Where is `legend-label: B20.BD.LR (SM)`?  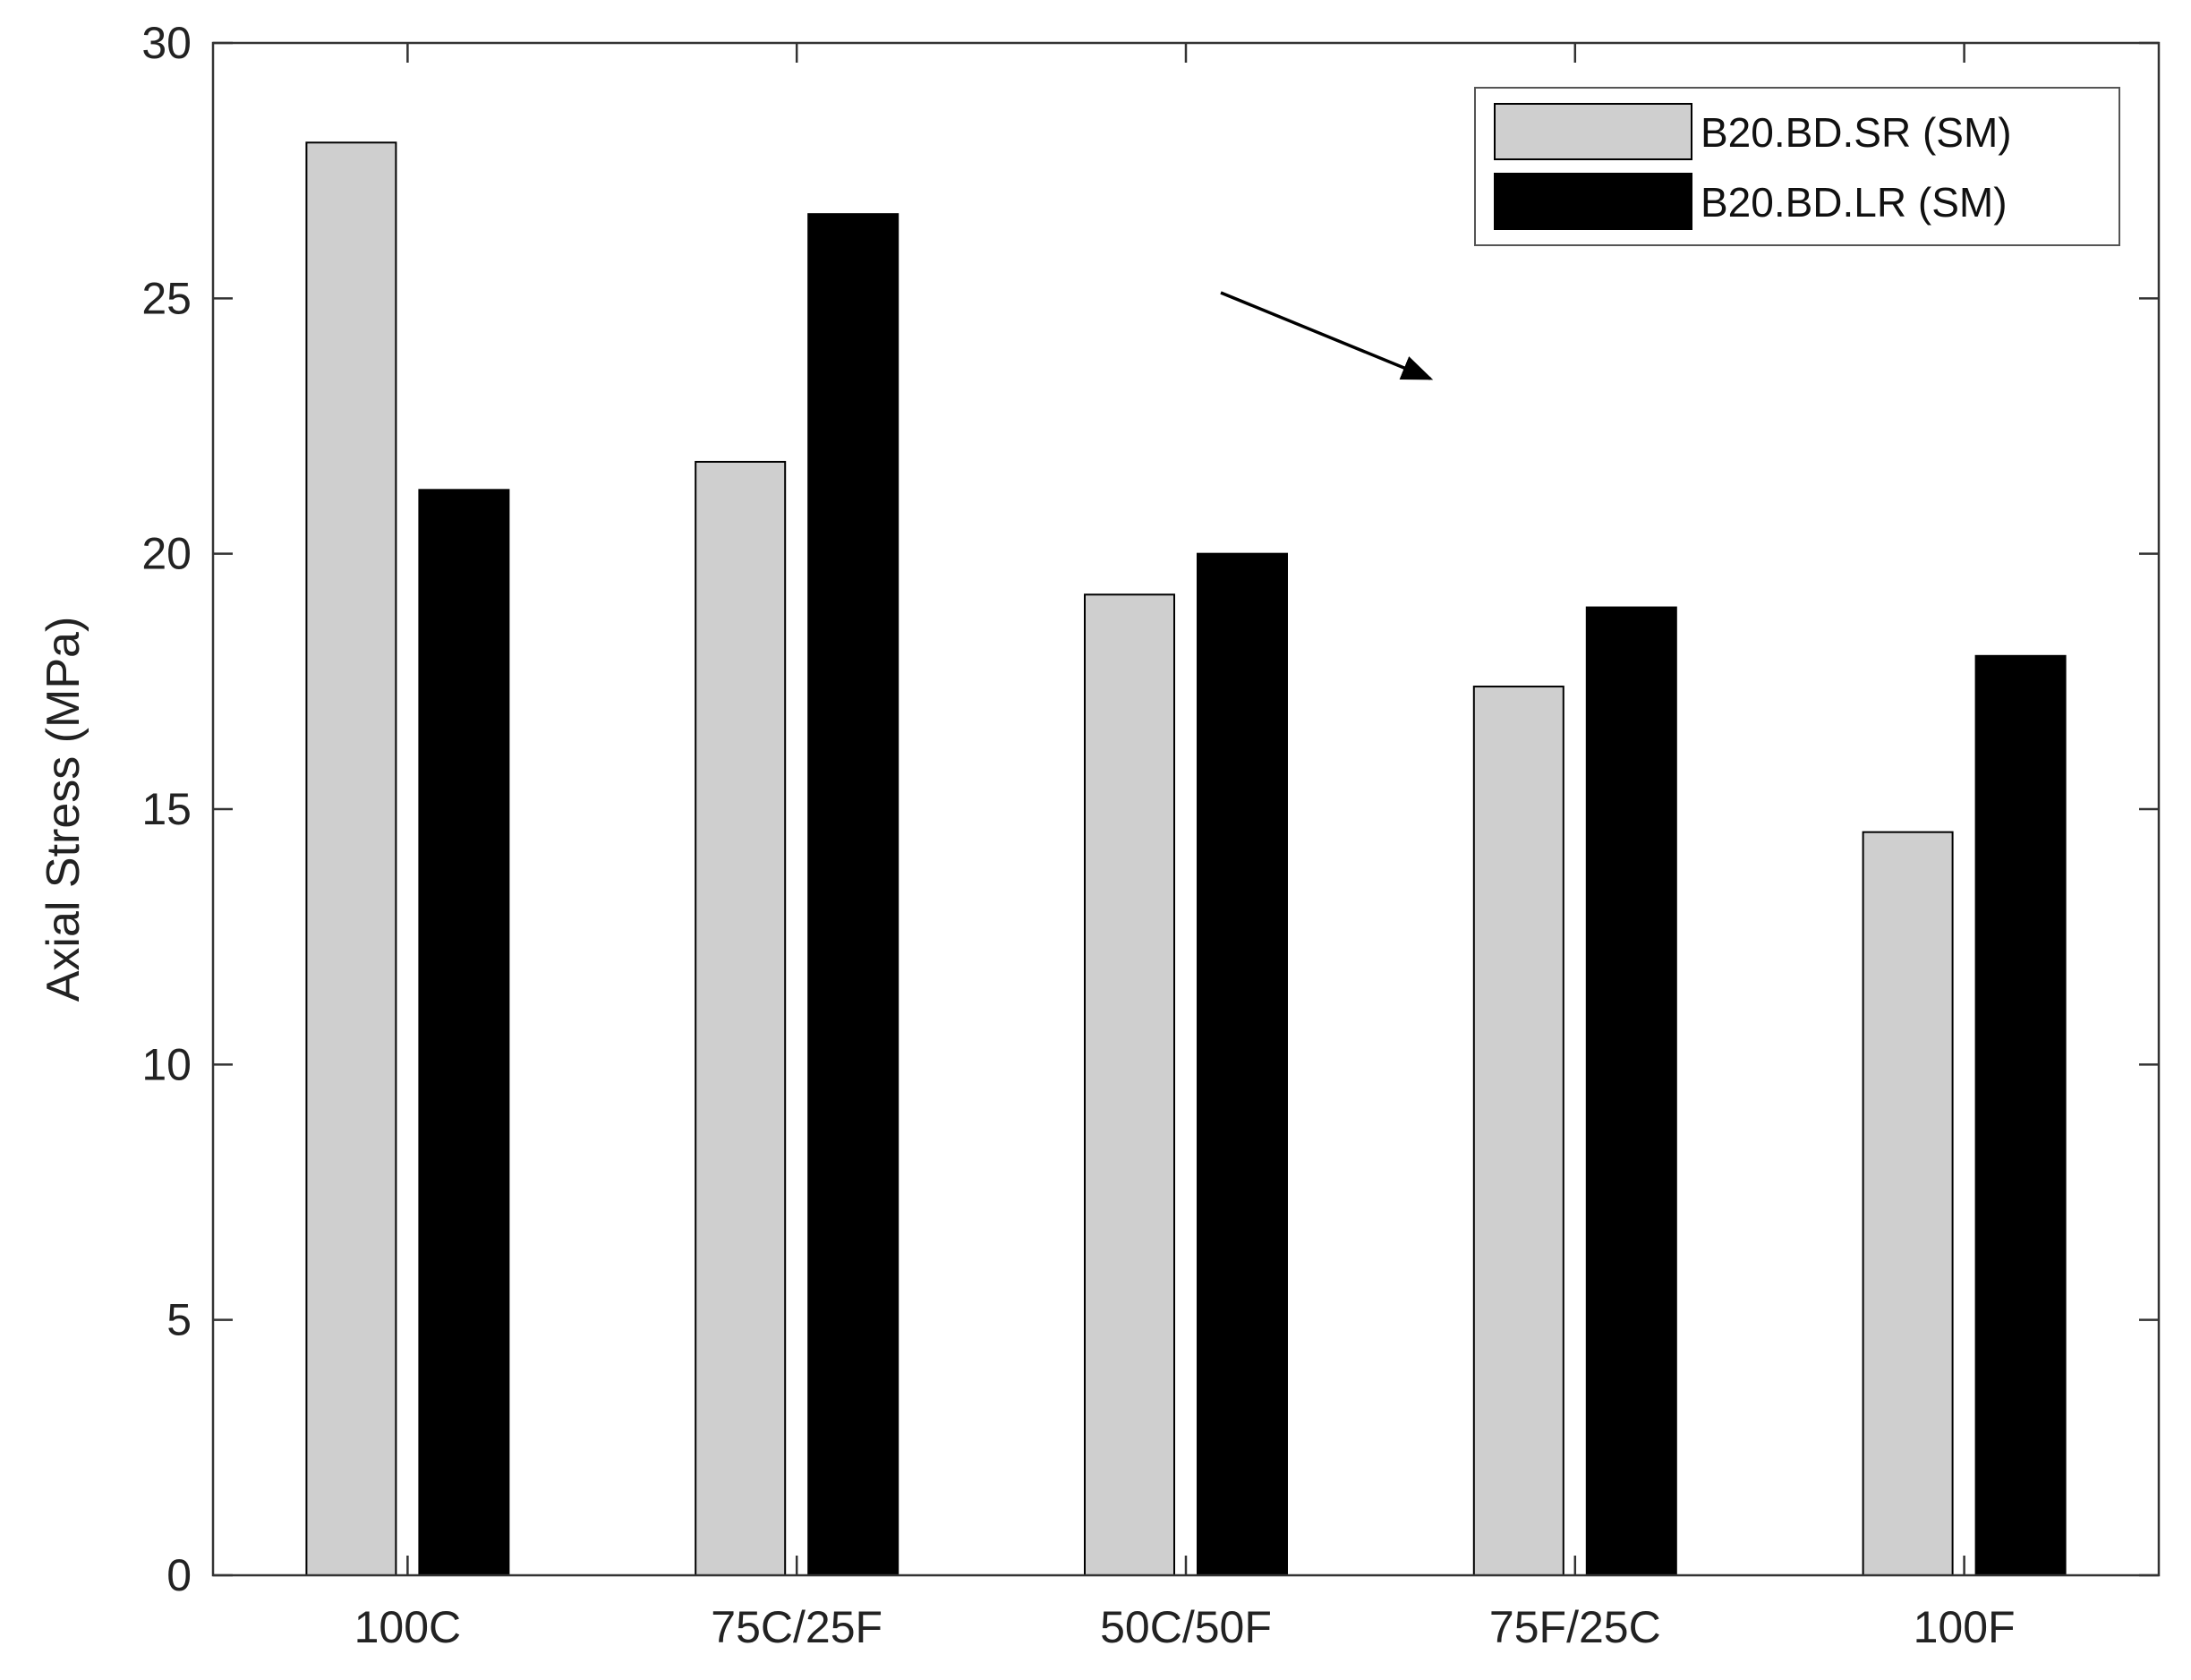 legend-label: B20.BD.LR (SM) is located at coordinates (1855, 202).